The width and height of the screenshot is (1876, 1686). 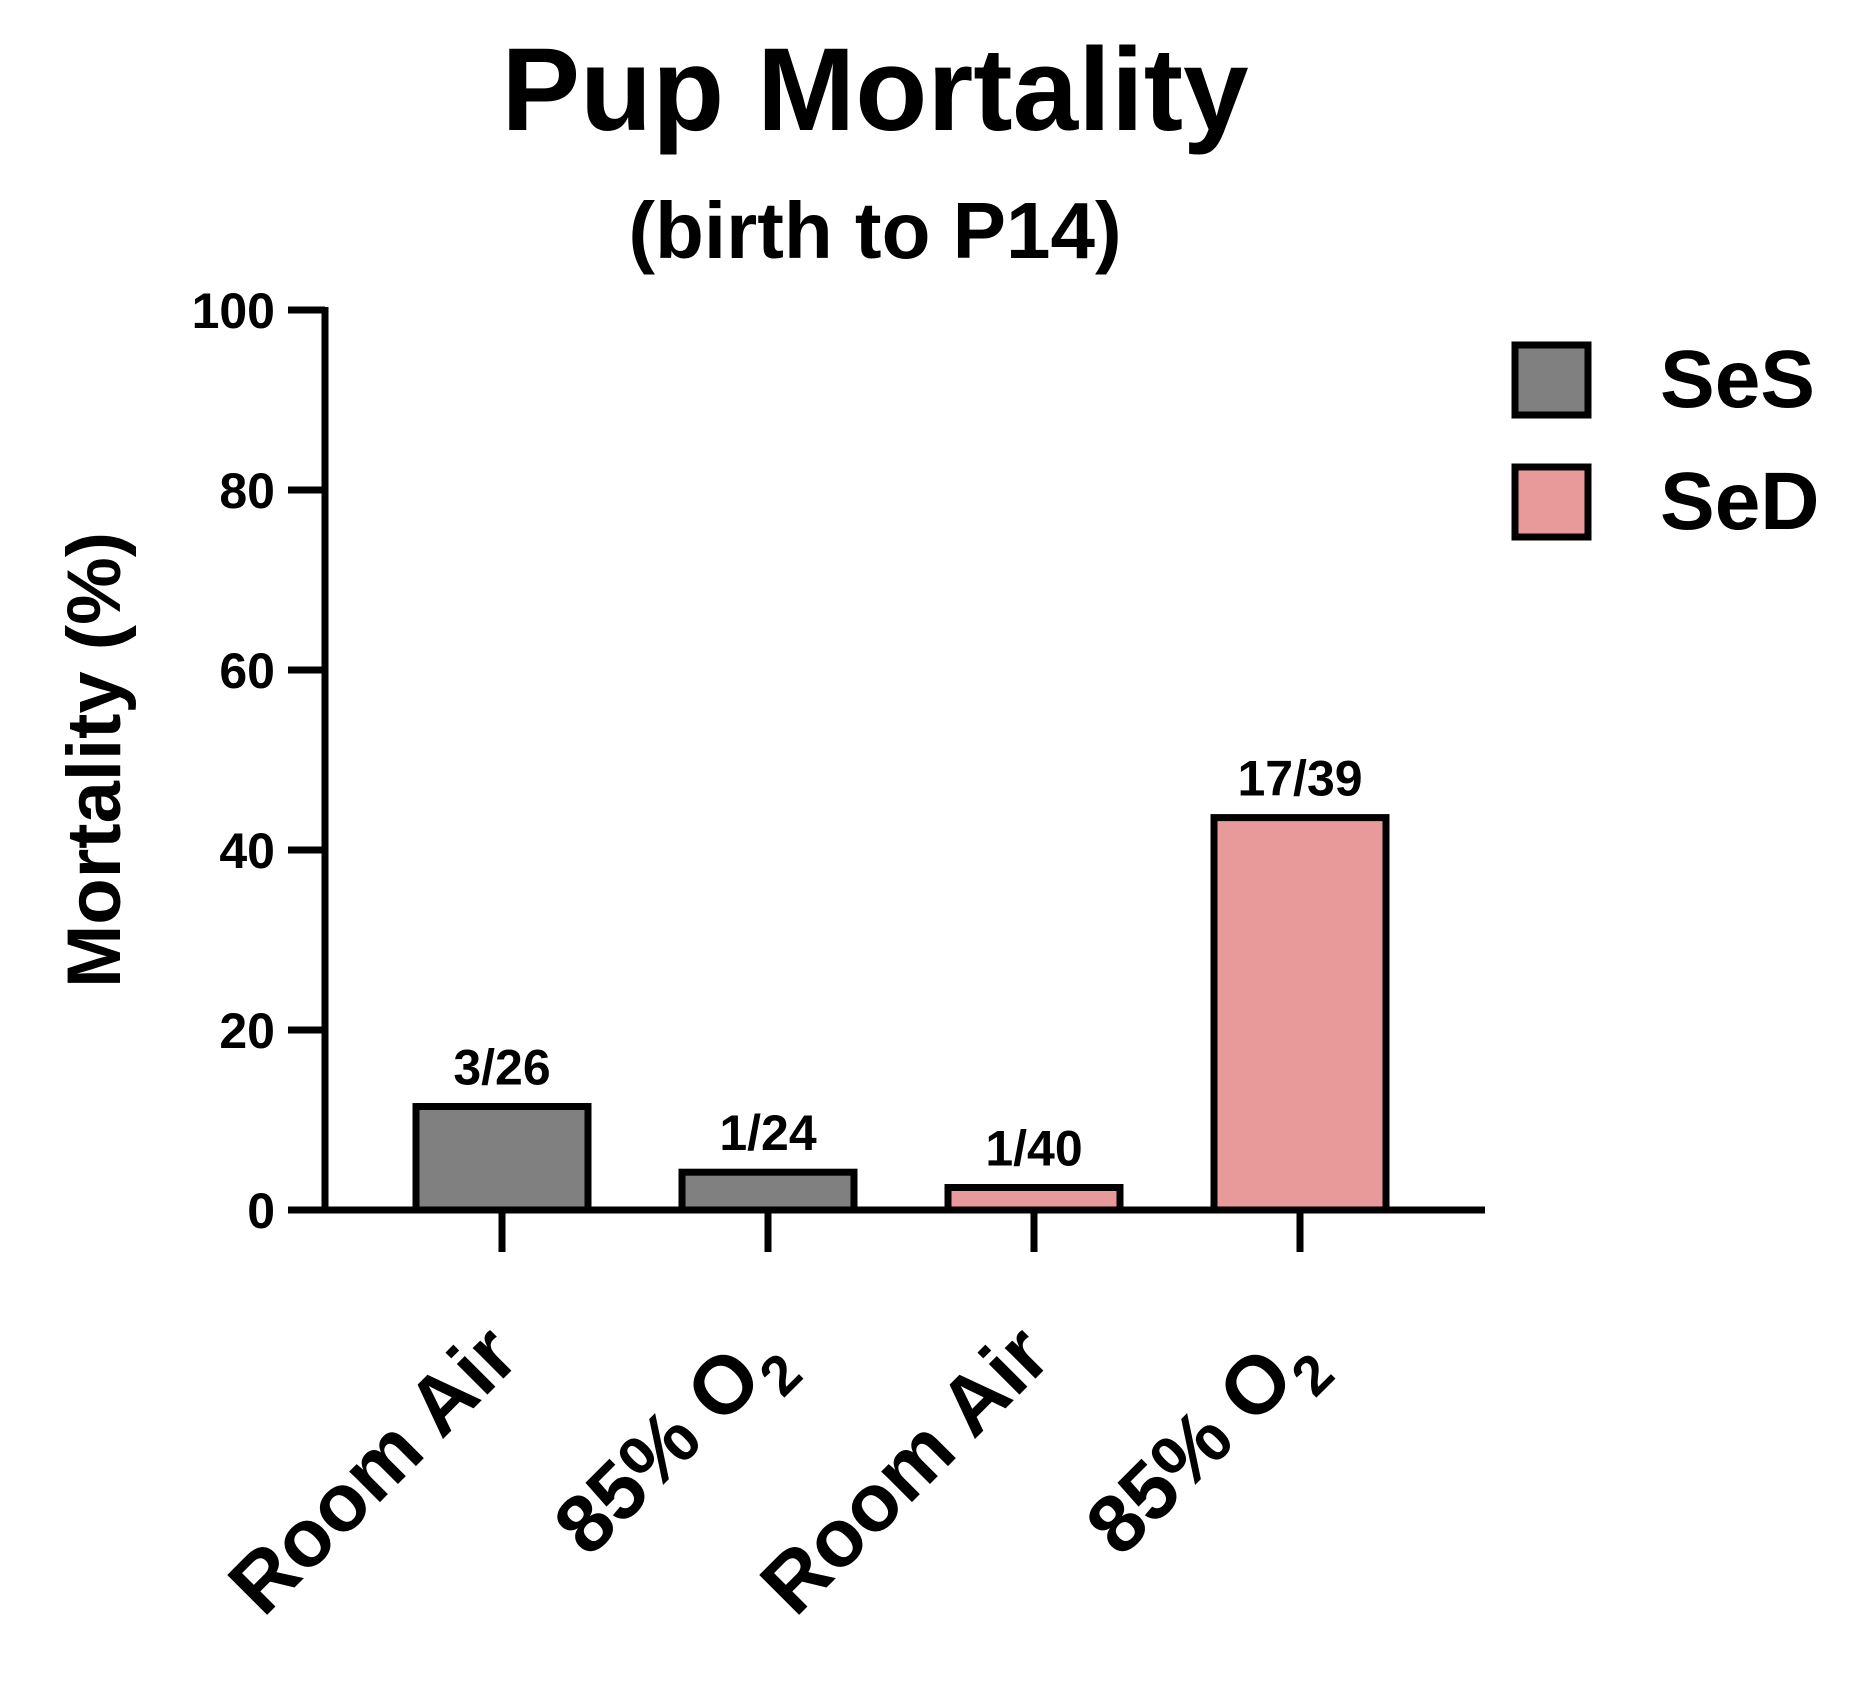 I want to click on legend-label: SeD, so click(x=1740, y=501).